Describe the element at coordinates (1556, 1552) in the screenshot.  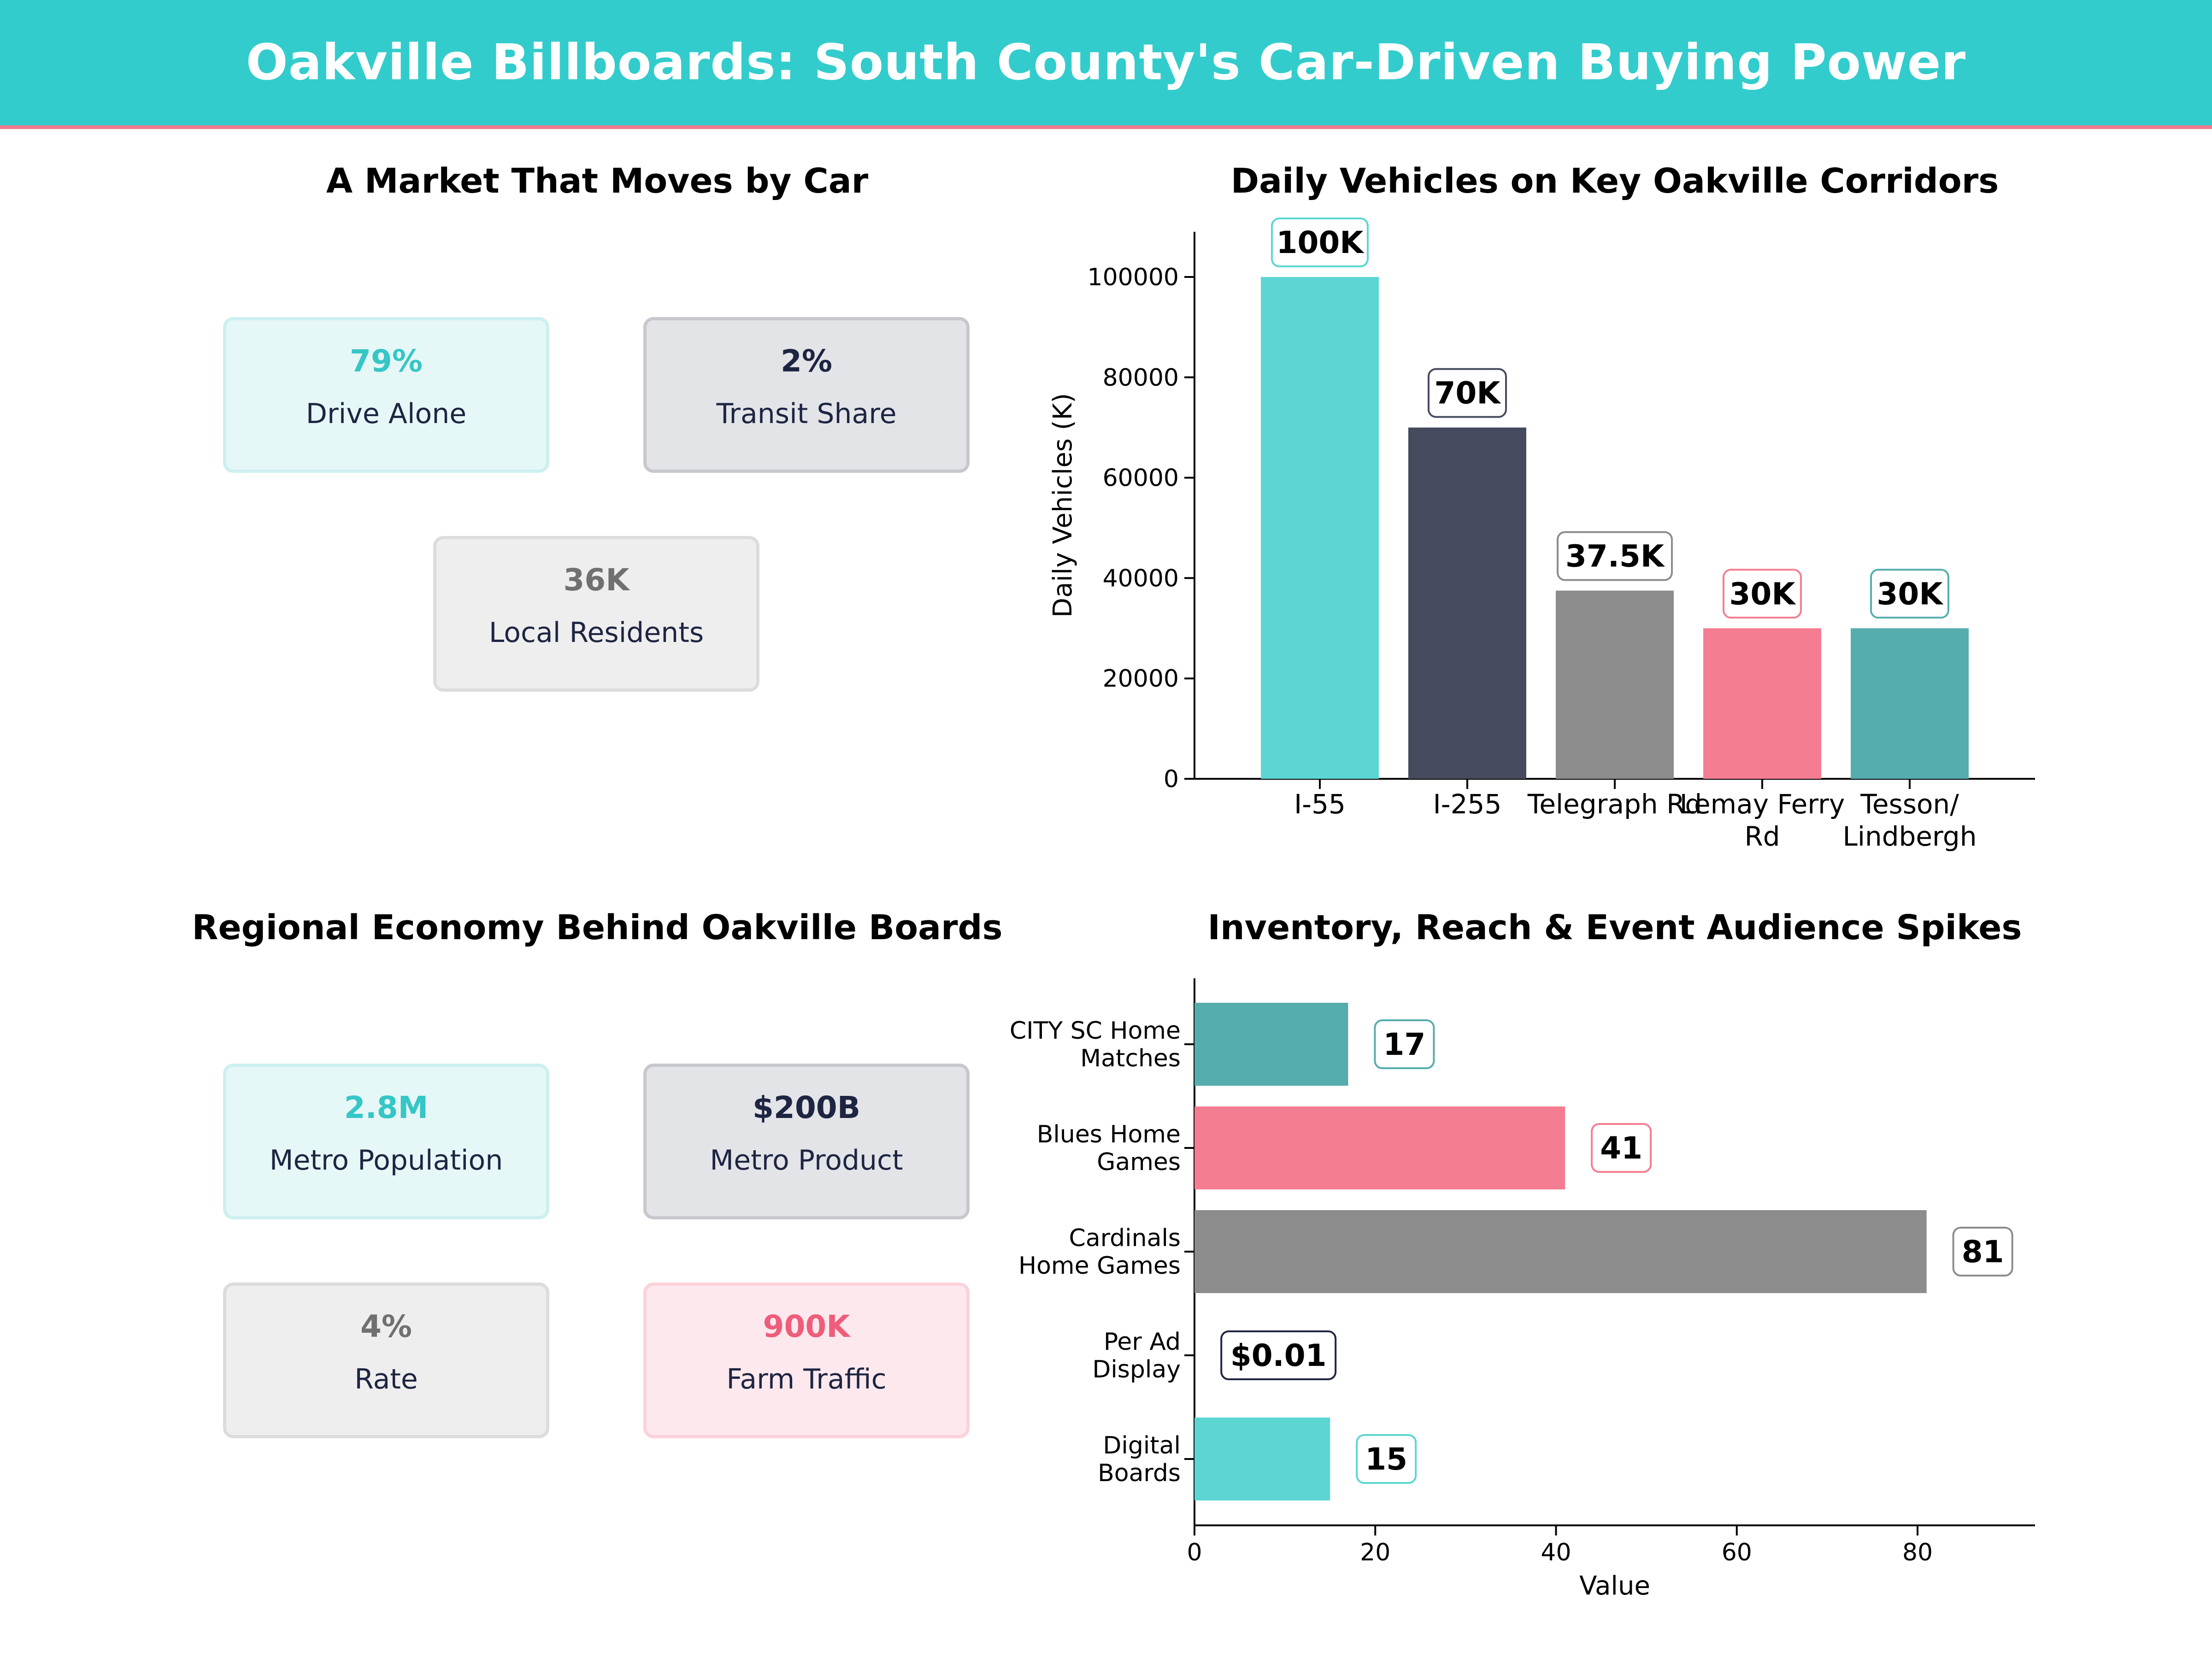
I see `x-tick-label: 40` at that location.